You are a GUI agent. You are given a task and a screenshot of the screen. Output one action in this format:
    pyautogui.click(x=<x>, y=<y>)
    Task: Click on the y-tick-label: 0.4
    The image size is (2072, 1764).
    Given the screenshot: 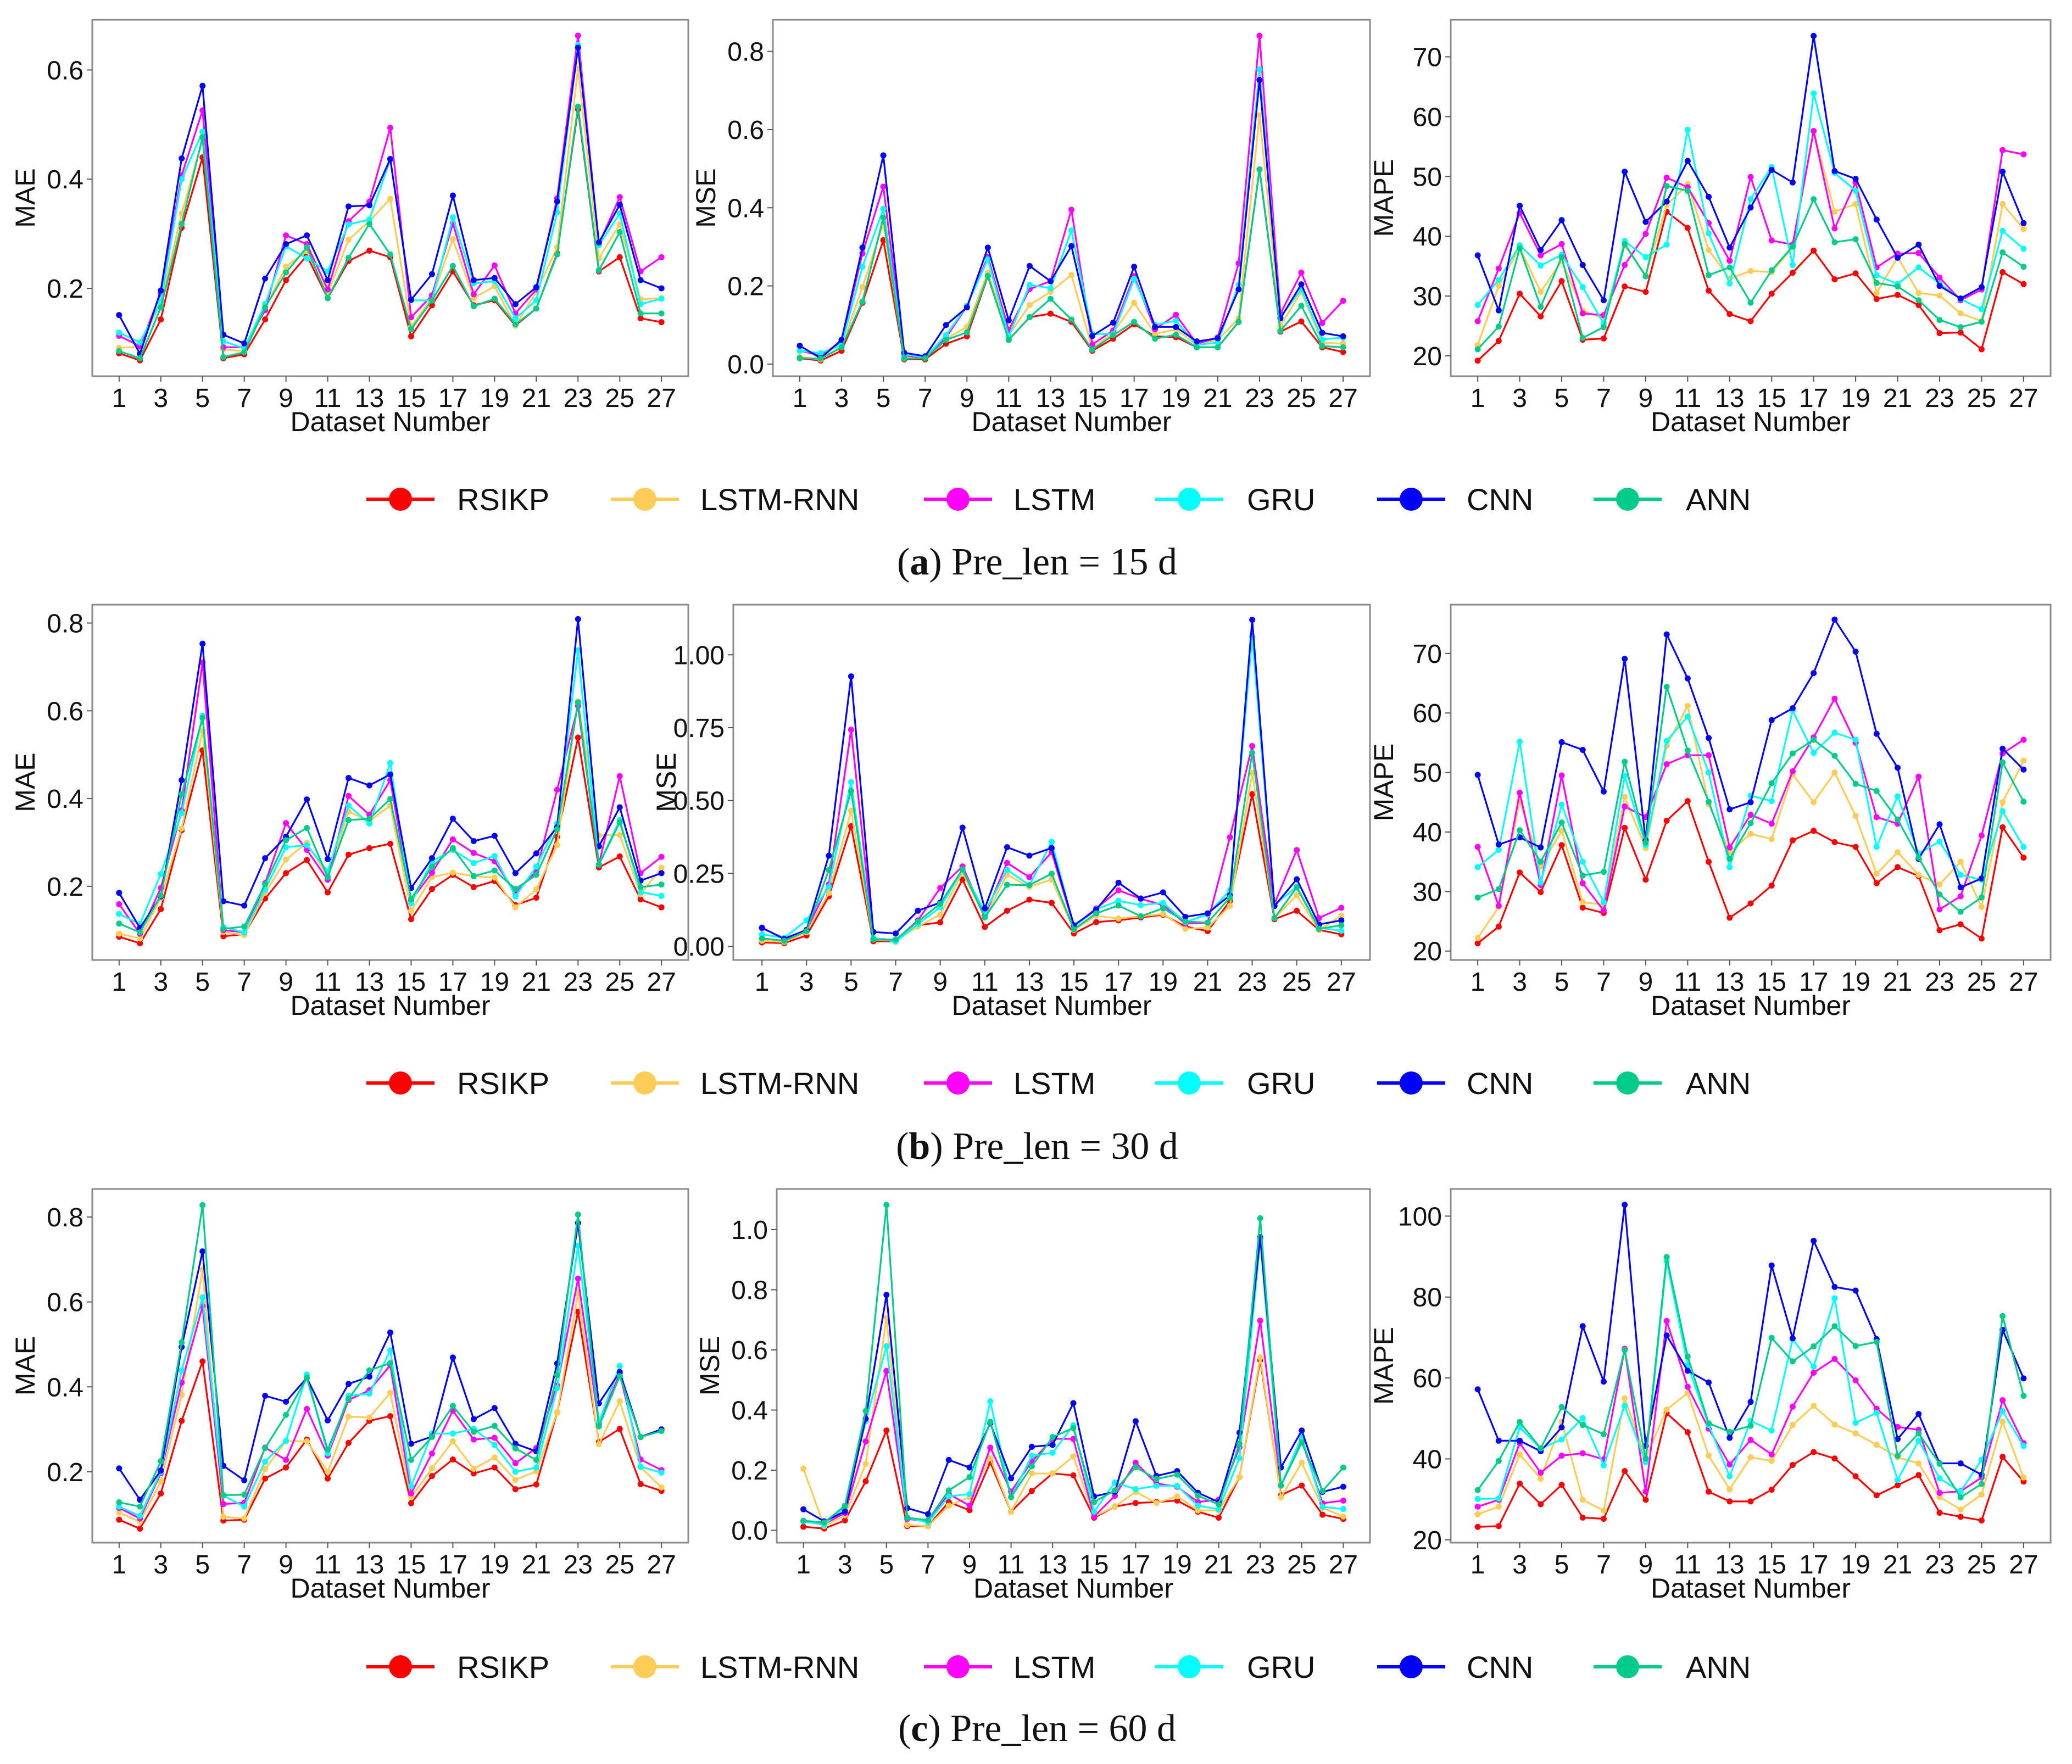 What is the action you would take?
    pyautogui.click(x=749, y=1411)
    